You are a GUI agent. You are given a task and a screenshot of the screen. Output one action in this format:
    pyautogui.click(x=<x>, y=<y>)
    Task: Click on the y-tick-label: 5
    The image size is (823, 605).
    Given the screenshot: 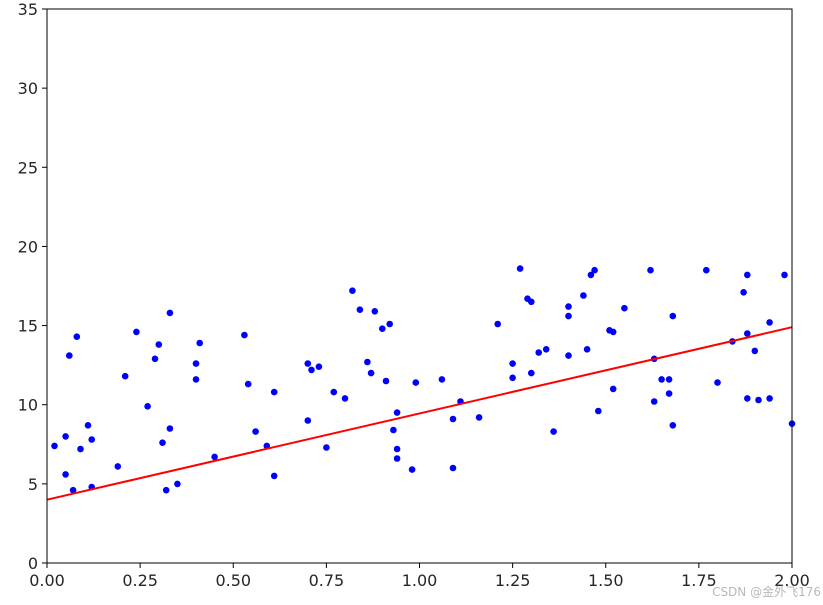 What is the action you would take?
    pyautogui.click(x=33, y=484)
    